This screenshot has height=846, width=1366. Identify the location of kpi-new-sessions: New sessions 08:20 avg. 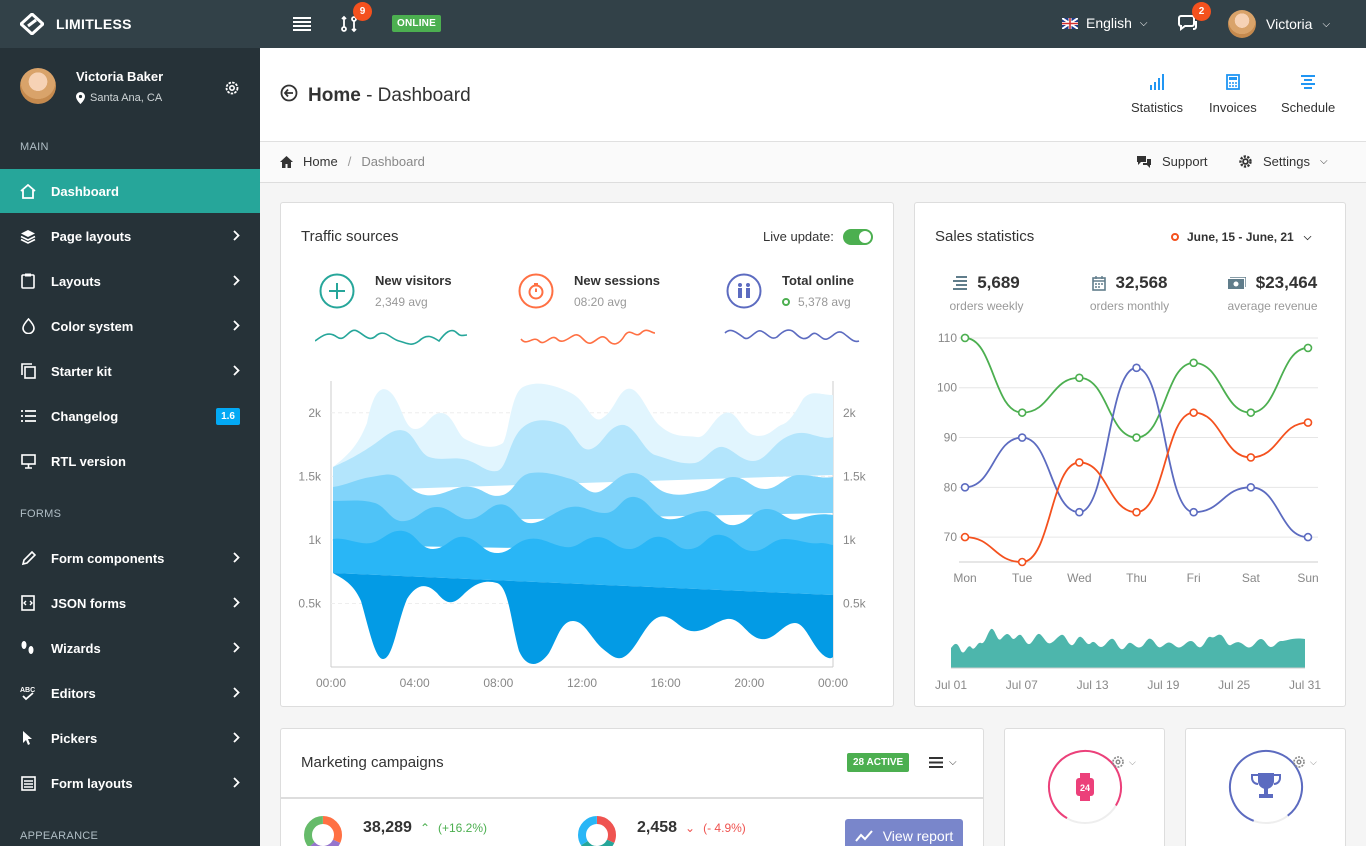
(589, 291).